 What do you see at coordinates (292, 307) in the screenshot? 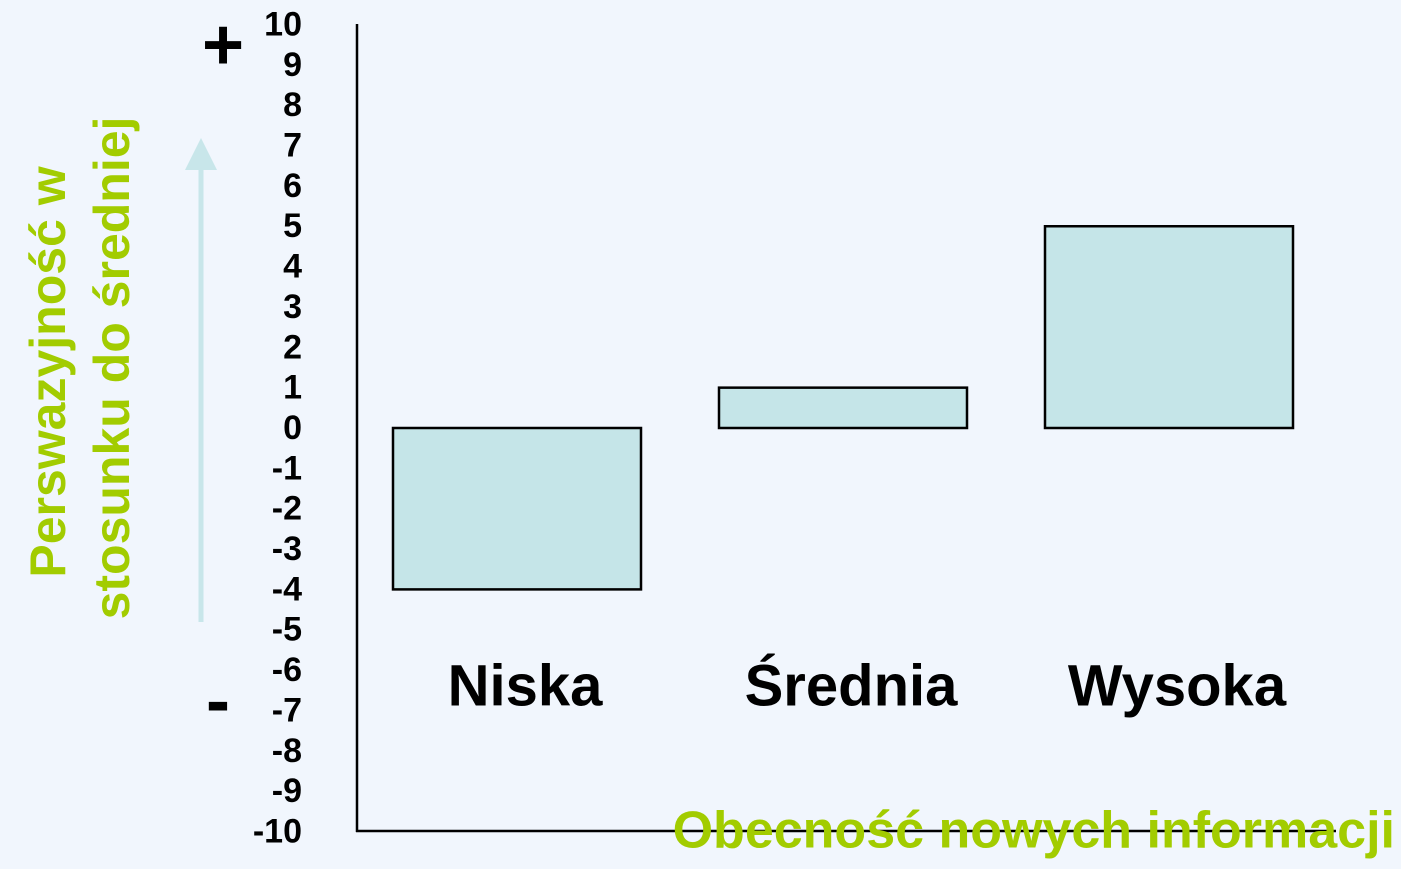
I see `y-tick-label: 3` at bounding box center [292, 307].